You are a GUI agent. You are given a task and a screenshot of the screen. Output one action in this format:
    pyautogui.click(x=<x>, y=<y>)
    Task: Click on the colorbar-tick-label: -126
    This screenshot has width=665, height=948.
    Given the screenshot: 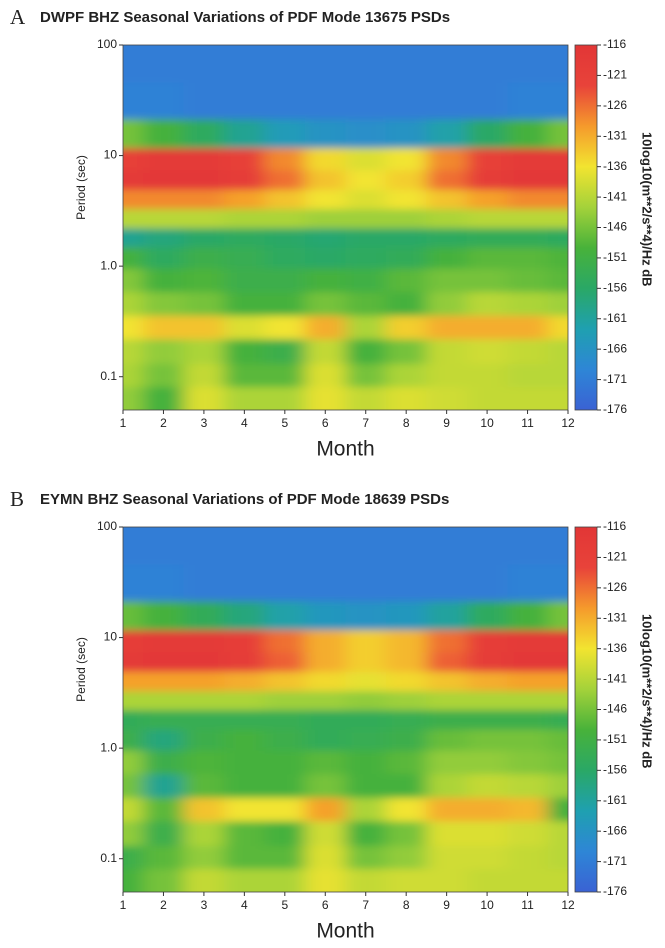 What is the action you would take?
    pyautogui.click(x=615, y=105)
    